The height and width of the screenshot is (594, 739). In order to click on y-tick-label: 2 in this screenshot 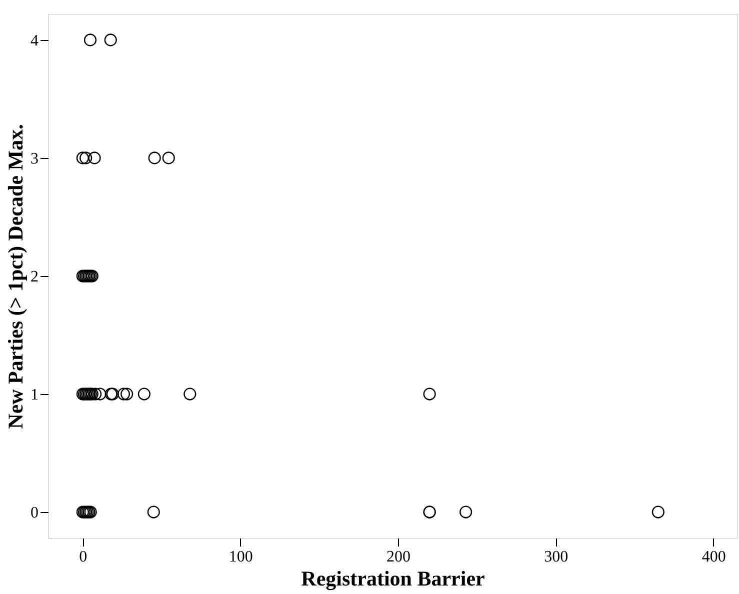, I will do `click(34, 277)`.